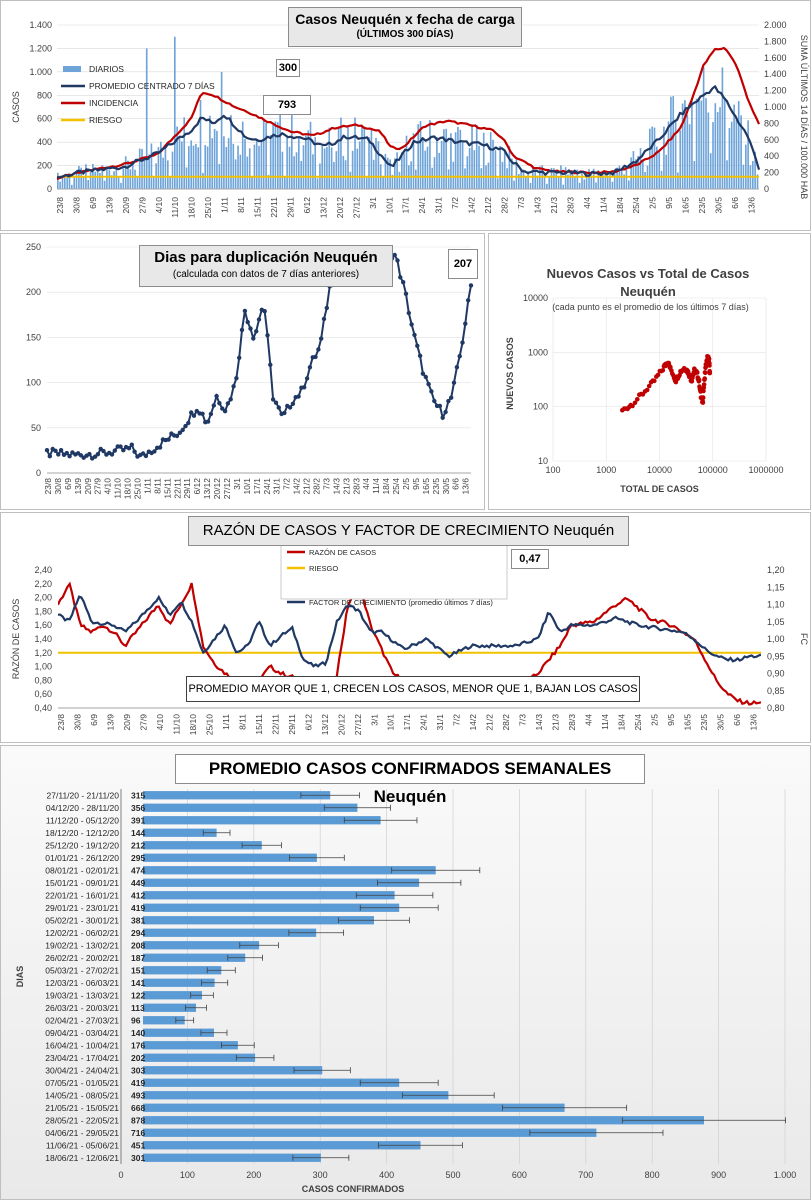 The height and width of the screenshot is (1200, 811). What do you see at coordinates (307, 486) in the screenshot?
I see `doubling-xtick: 21/2` at bounding box center [307, 486].